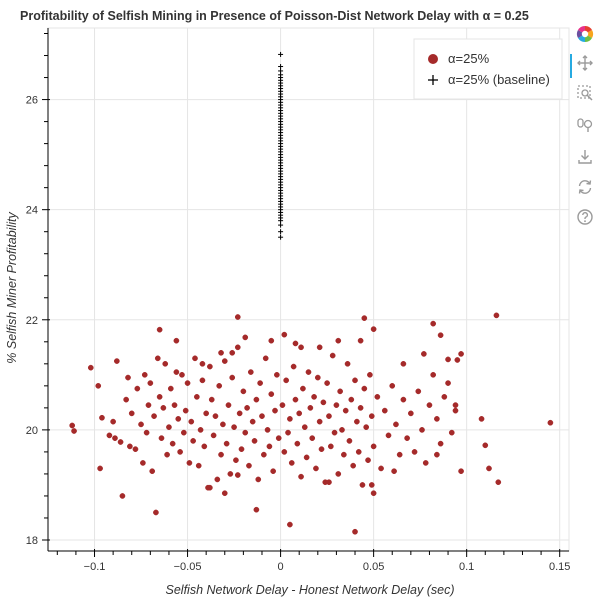 The width and height of the screenshot is (600, 600). What do you see at coordinates (32, 431) in the screenshot?
I see `y-tick-label: 20` at bounding box center [32, 431].